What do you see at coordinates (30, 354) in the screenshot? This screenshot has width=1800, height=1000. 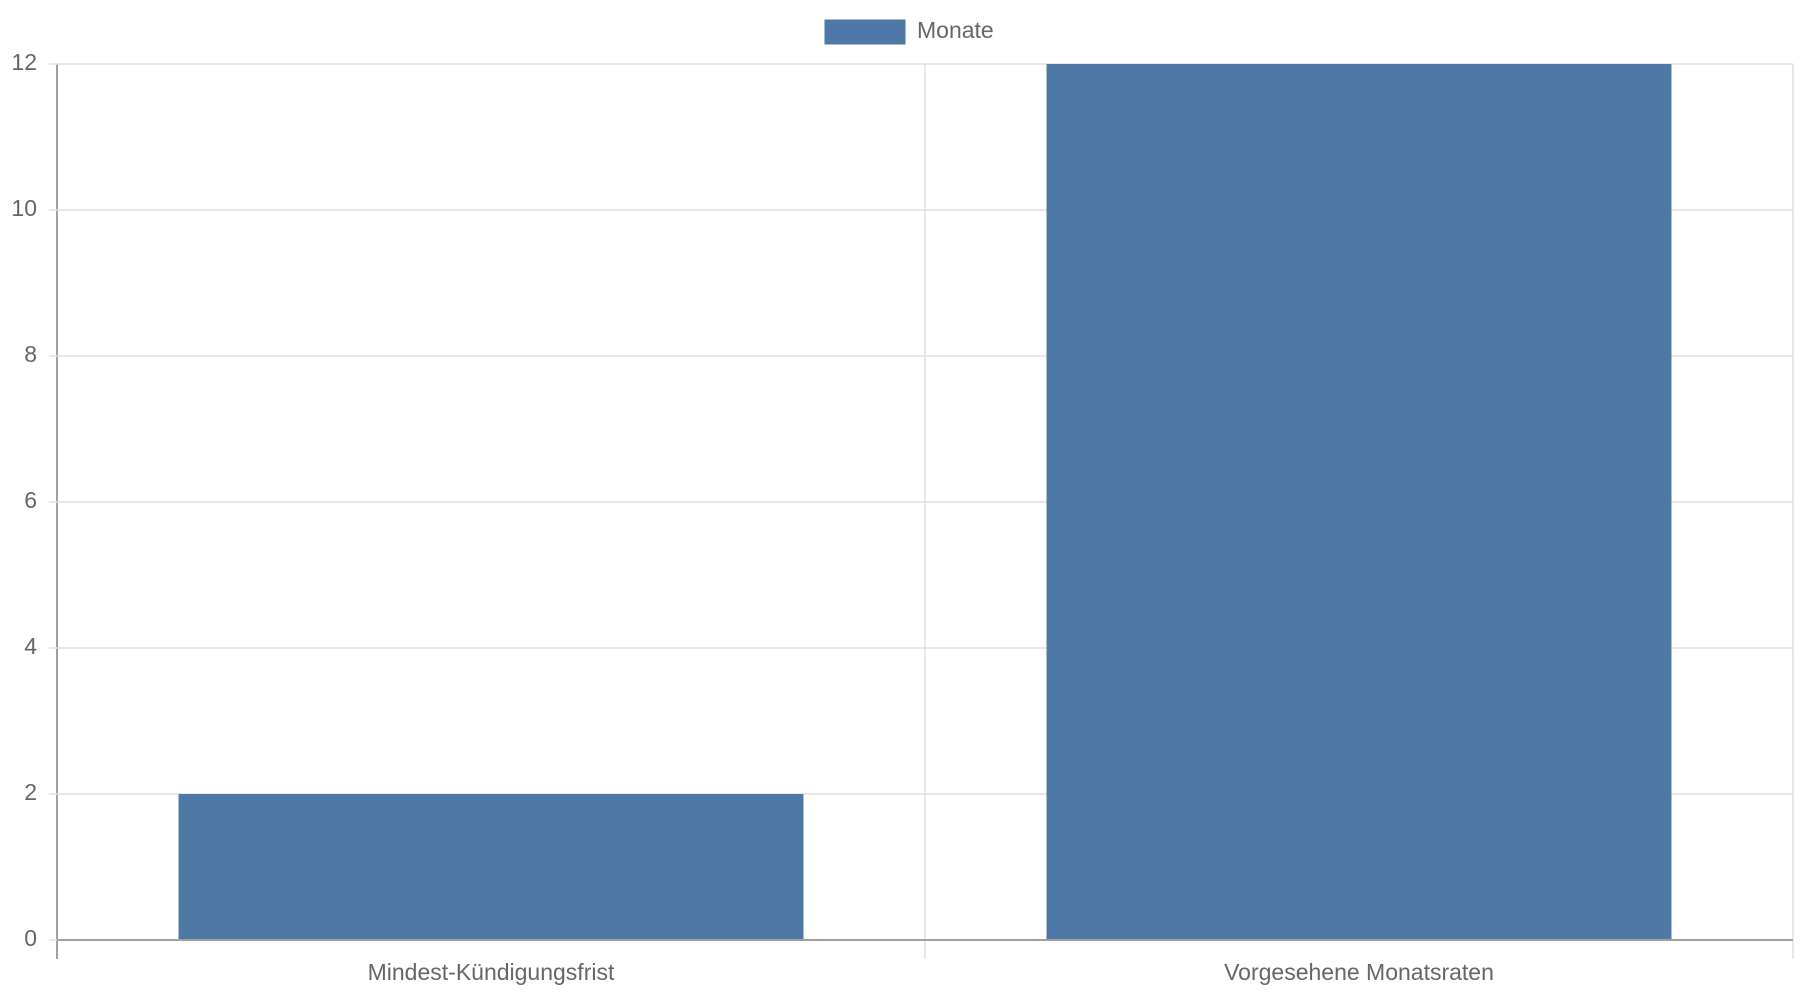 I see `y-tick-label: 8` at bounding box center [30, 354].